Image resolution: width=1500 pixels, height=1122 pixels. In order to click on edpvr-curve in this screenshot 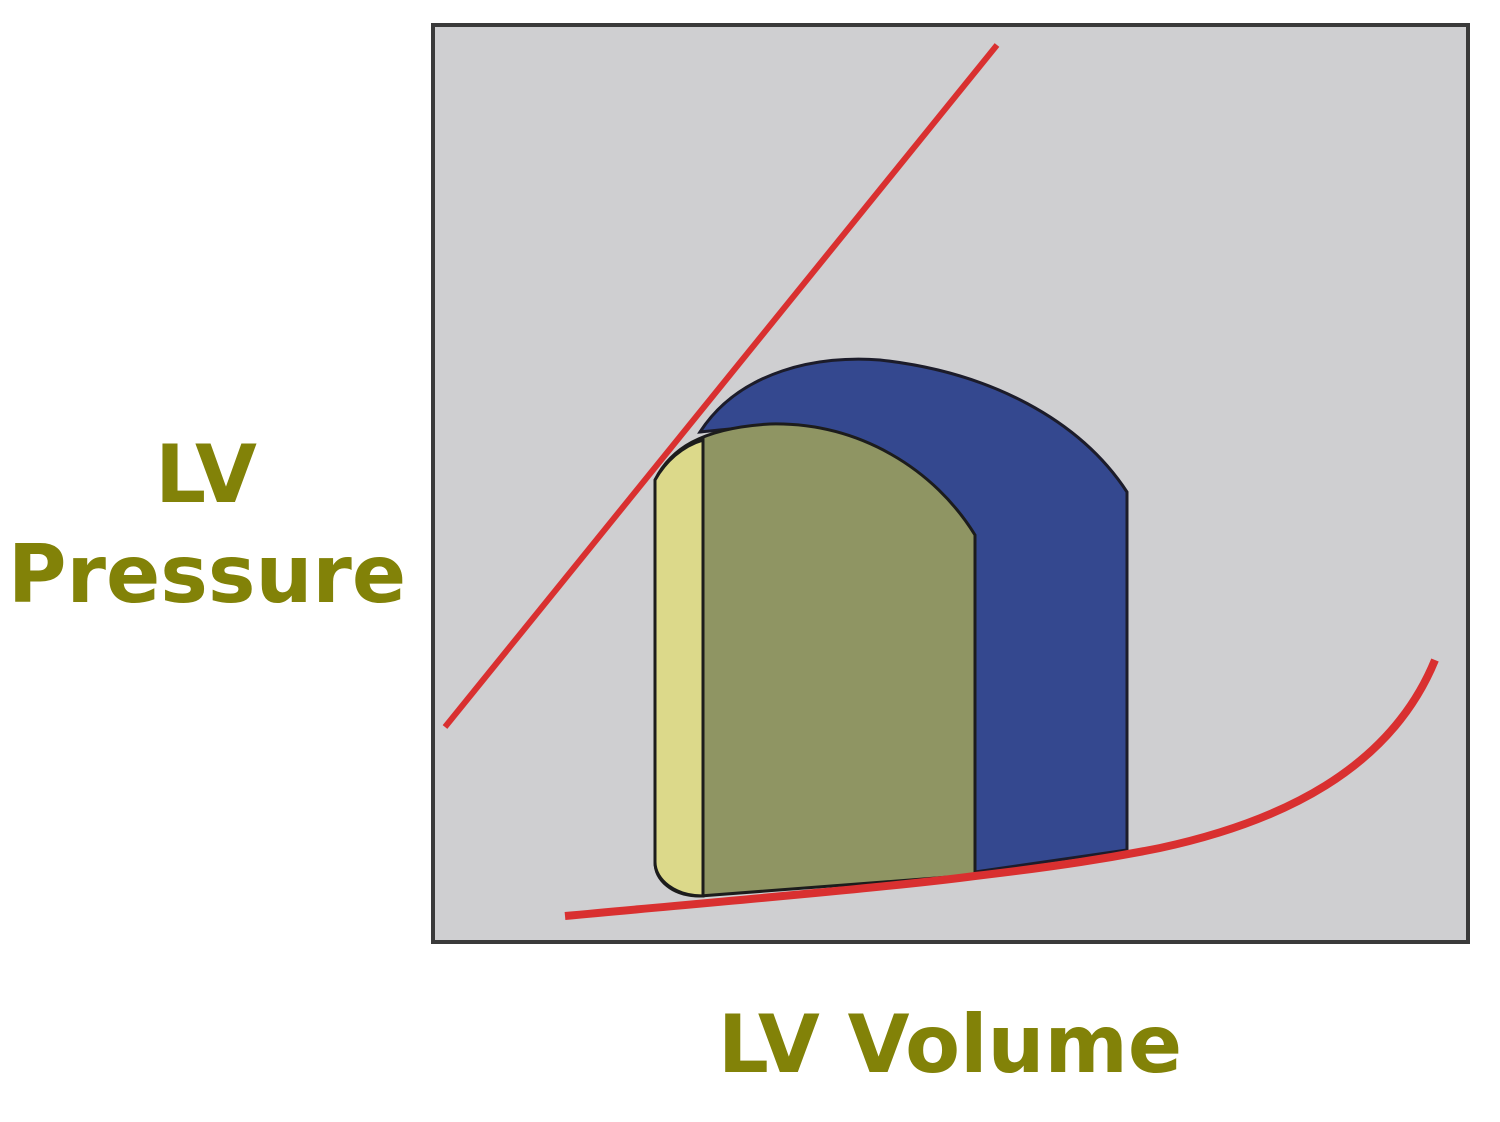, I will do `click(1001, 789)`.